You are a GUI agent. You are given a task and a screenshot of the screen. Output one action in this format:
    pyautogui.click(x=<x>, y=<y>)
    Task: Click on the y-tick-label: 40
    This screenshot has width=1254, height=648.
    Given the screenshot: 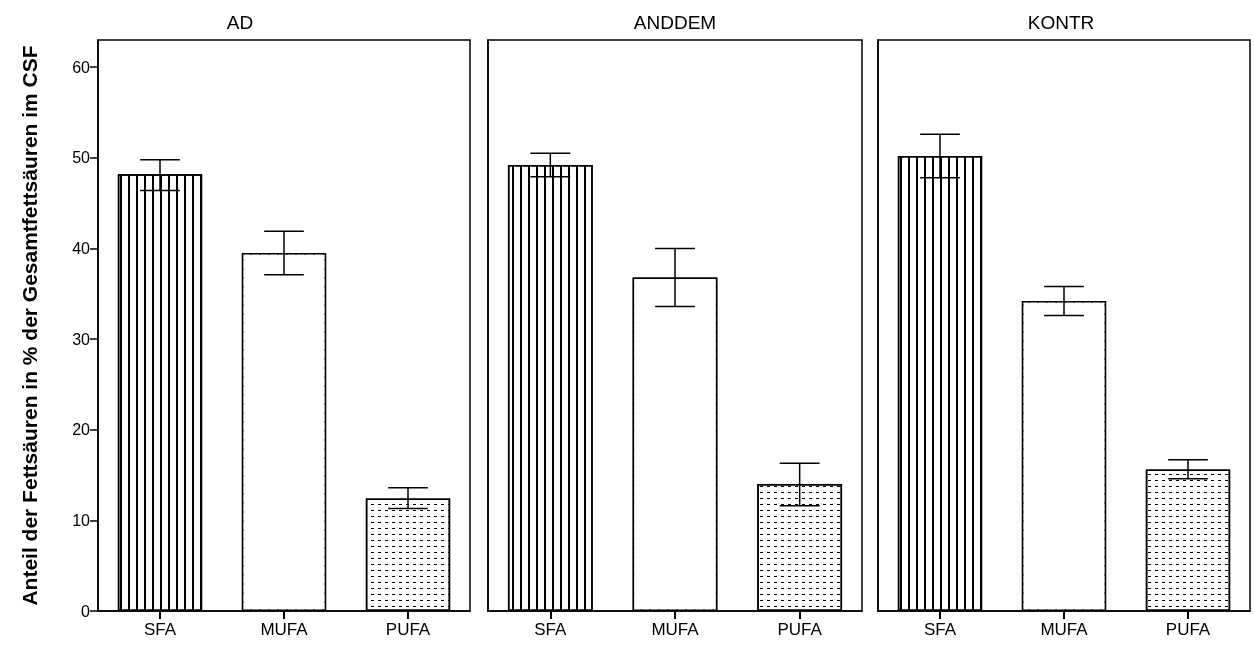 What is the action you would take?
    pyautogui.click(x=81, y=248)
    